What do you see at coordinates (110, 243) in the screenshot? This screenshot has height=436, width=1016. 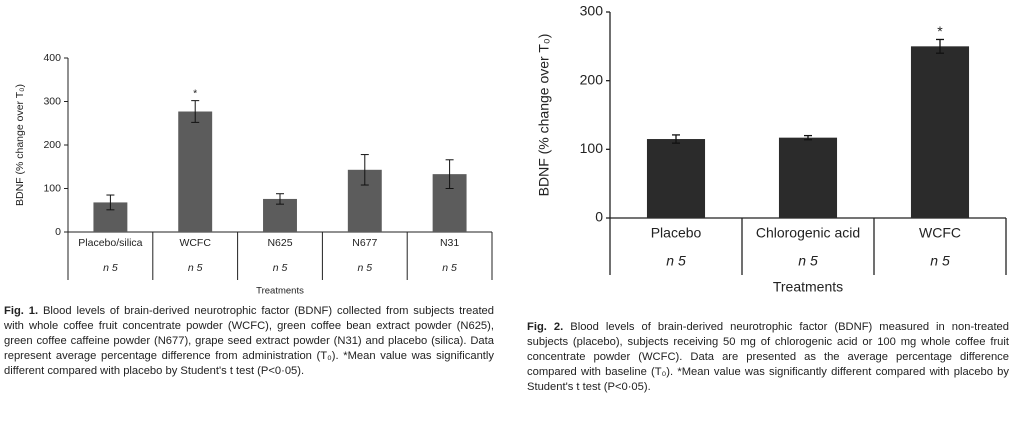 I see `x-tick-label: Placebo/silica` at bounding box center [110, 243].